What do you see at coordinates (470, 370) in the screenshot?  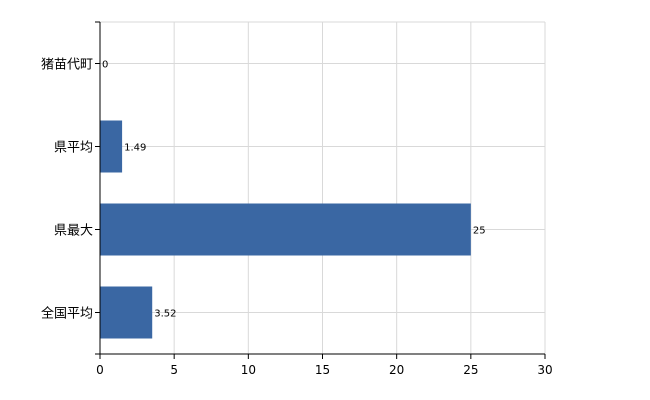 I see `x-tick-label-5: 25` at bounding box center [470, 370].